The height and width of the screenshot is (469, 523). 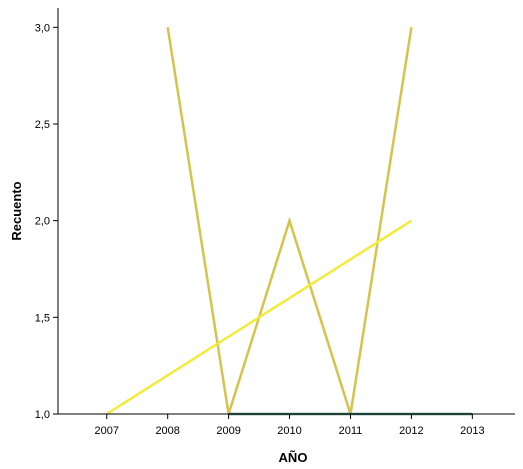 What do you see at coordinates (107, 431) in the screenshot?
I see `x-tick-label: 2007` at bounding box center [107, 431].